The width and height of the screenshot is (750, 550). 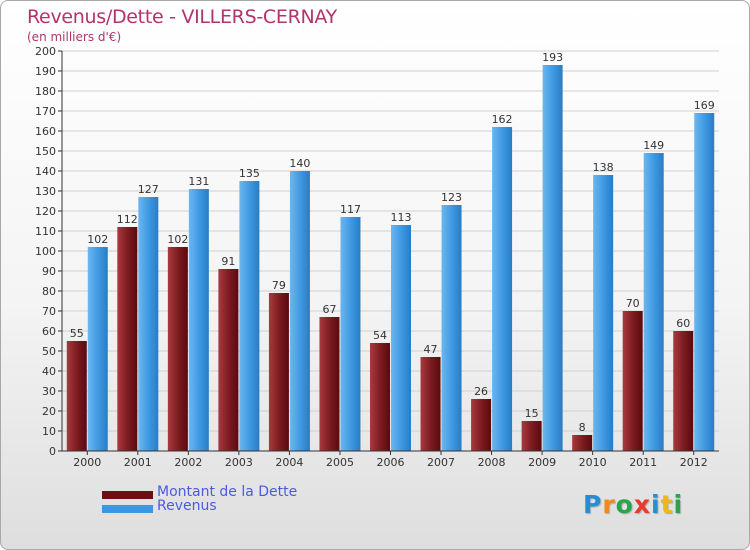 What do you see at coordinates (49, 391) in the screenshot?
I see `y-tick-label: 30` at bounding box center [49, 391].